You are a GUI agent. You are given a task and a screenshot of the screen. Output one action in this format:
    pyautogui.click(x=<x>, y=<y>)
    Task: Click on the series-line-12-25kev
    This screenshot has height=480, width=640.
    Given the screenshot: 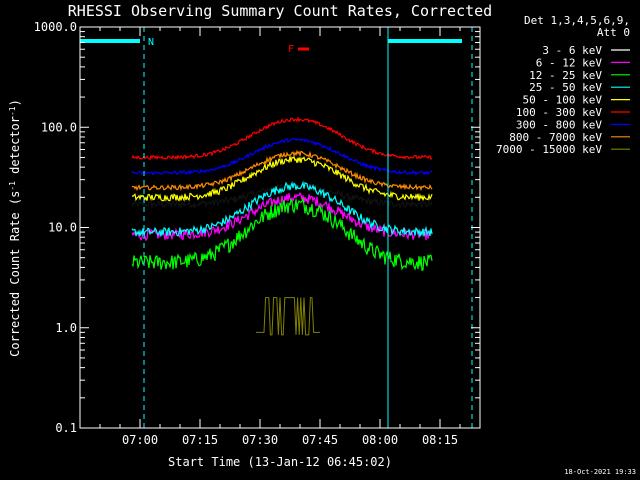 What is the action you would take?
    pyautogui.click(x=282, y=234)
    